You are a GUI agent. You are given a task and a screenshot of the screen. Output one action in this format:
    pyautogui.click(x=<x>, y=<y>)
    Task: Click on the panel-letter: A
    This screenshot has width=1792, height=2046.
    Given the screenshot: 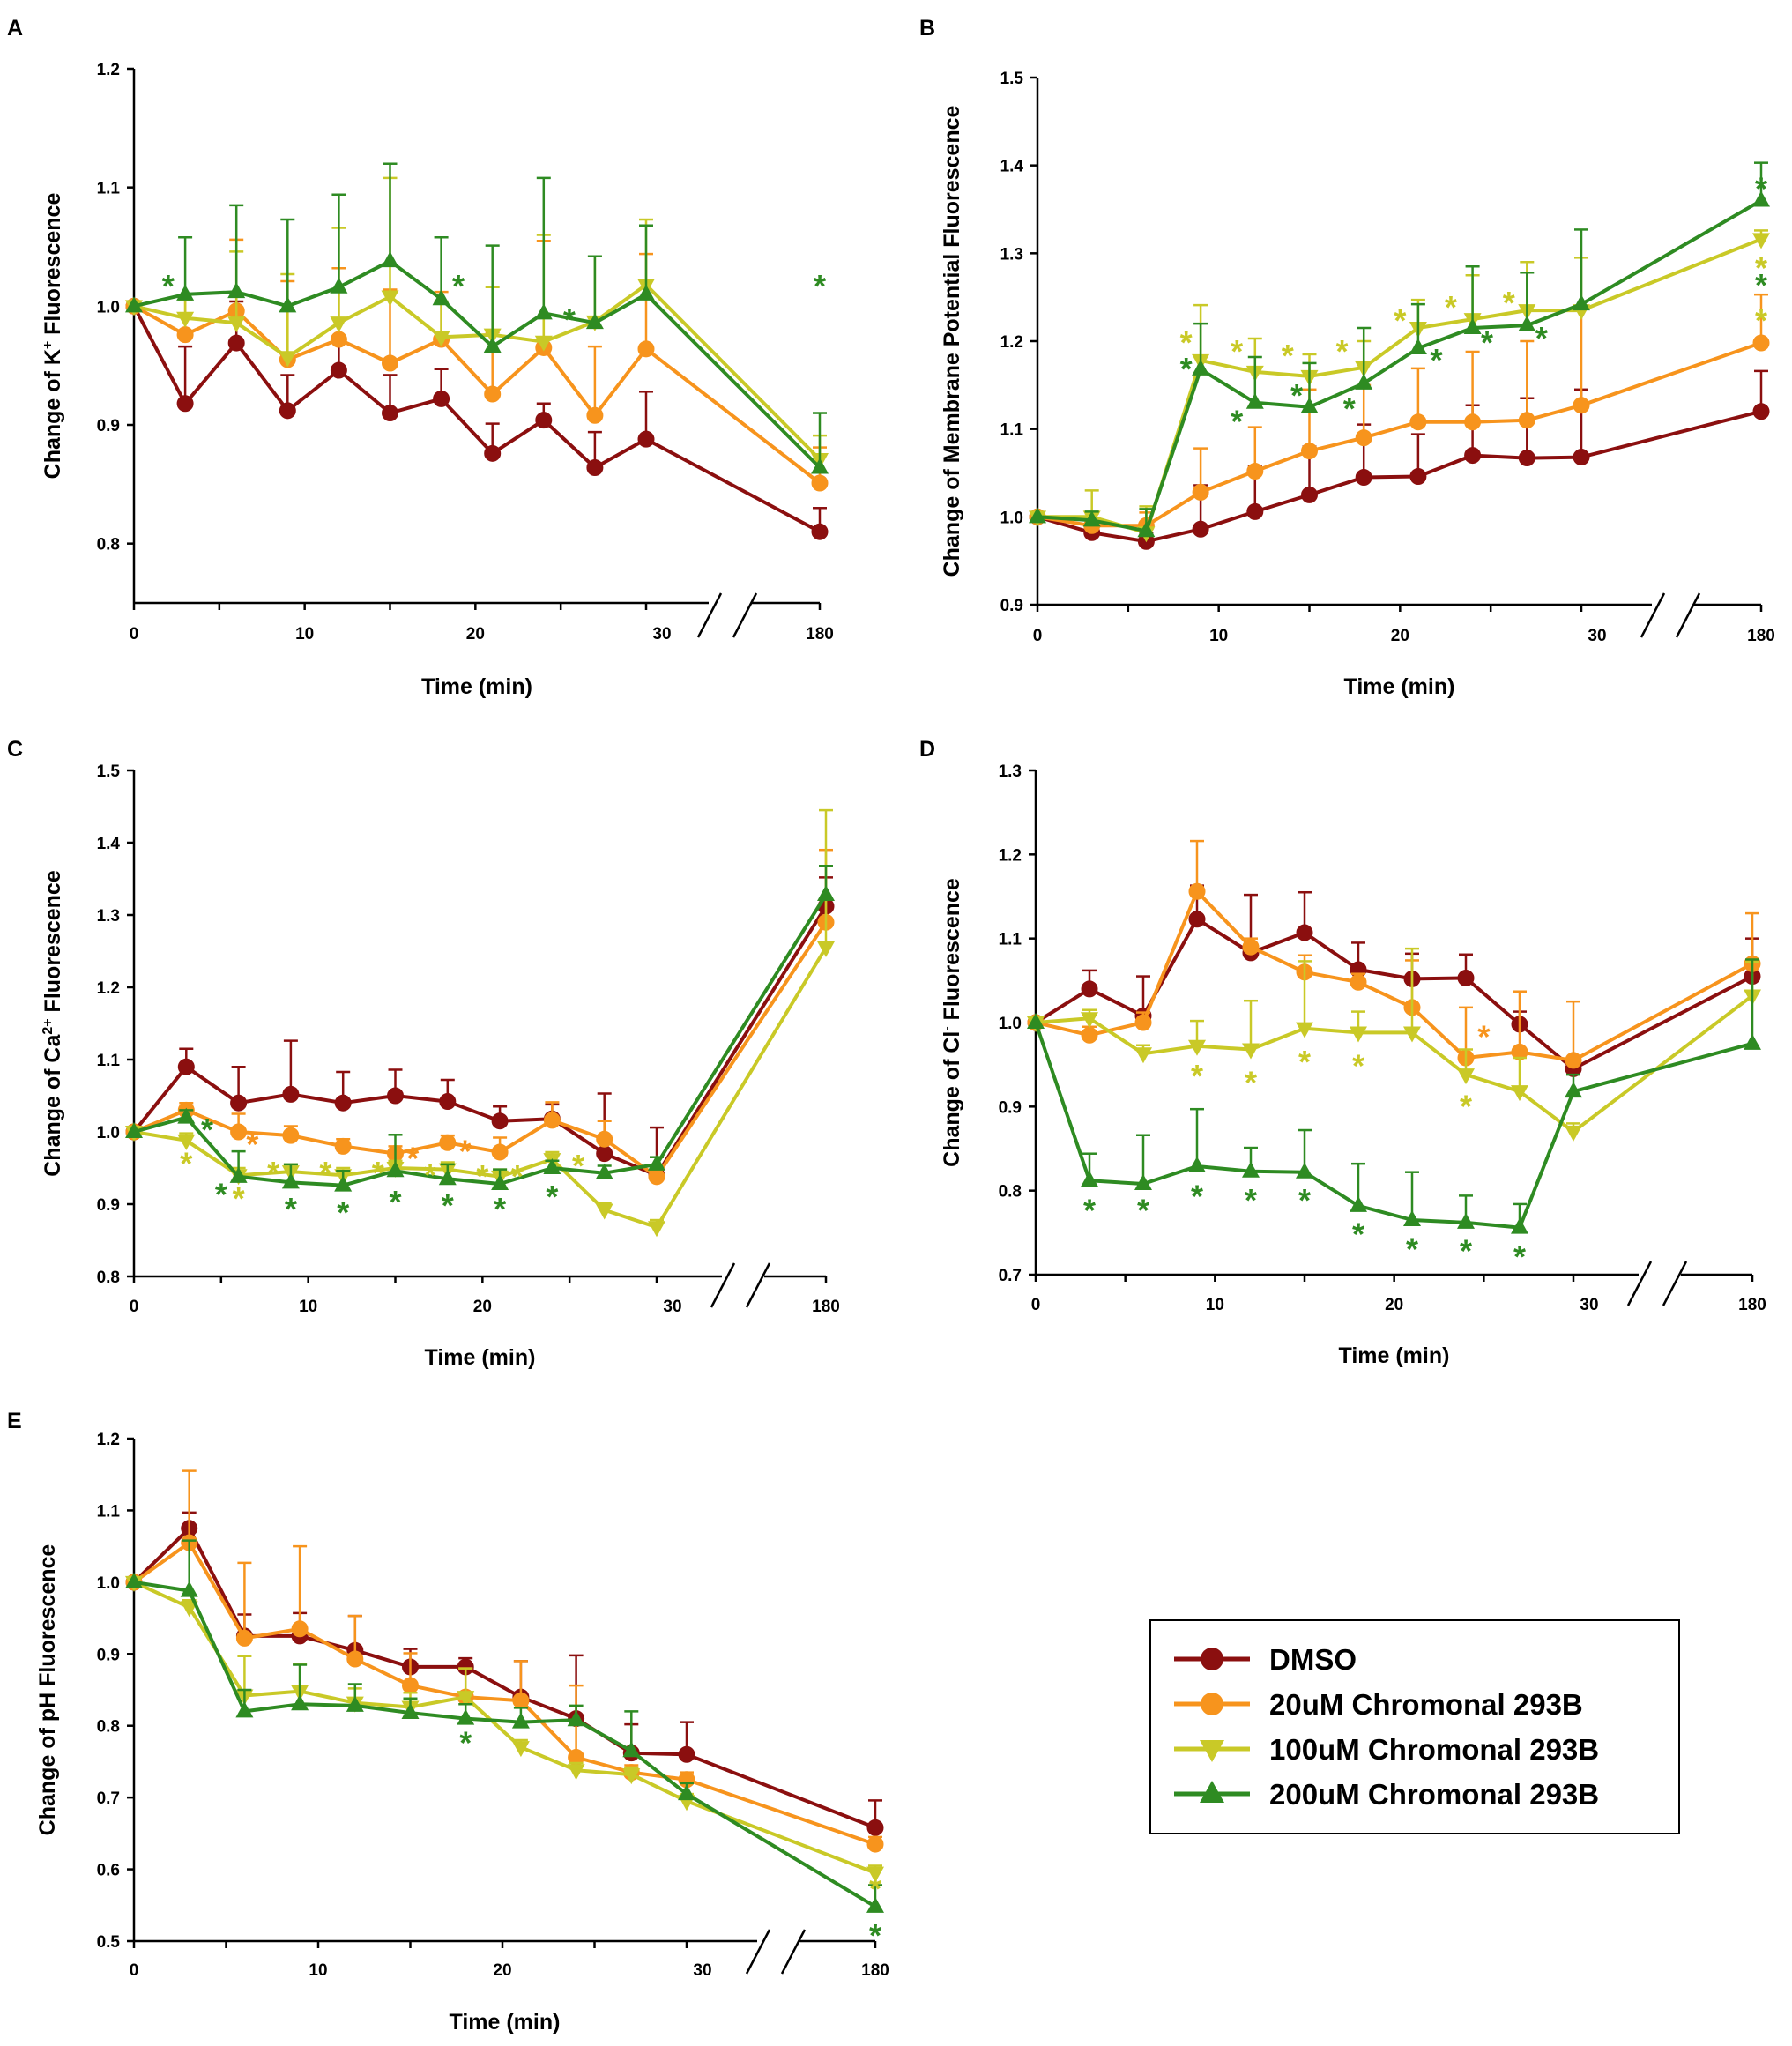 What is the action you would take?
    pyautogui.click(x=15, y=29)
    